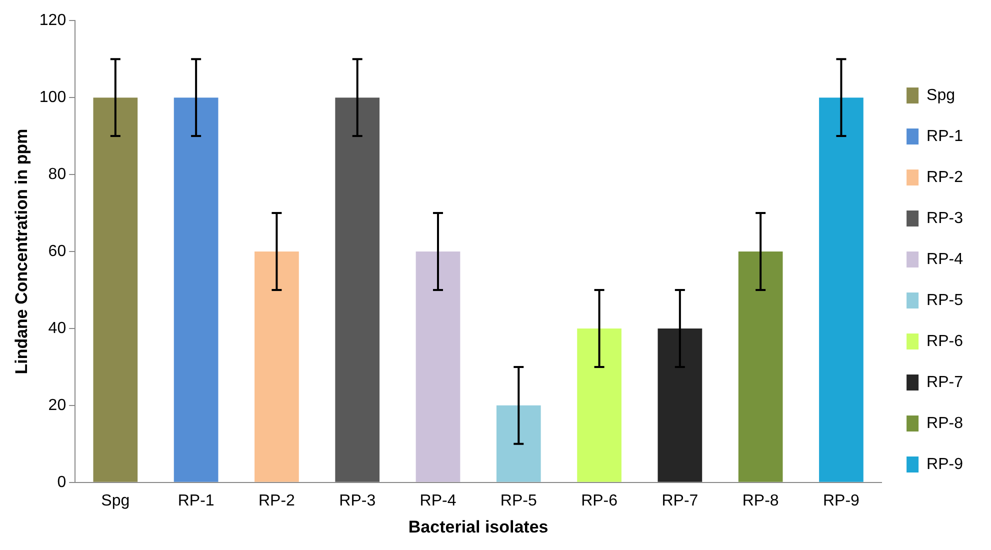 This screenshot has width=991, height=550. What do you see at coordinates (478, 526) in the screenshot?
I see `x-axis-title: Bacterial isolates` at bounding box center [478, 526].